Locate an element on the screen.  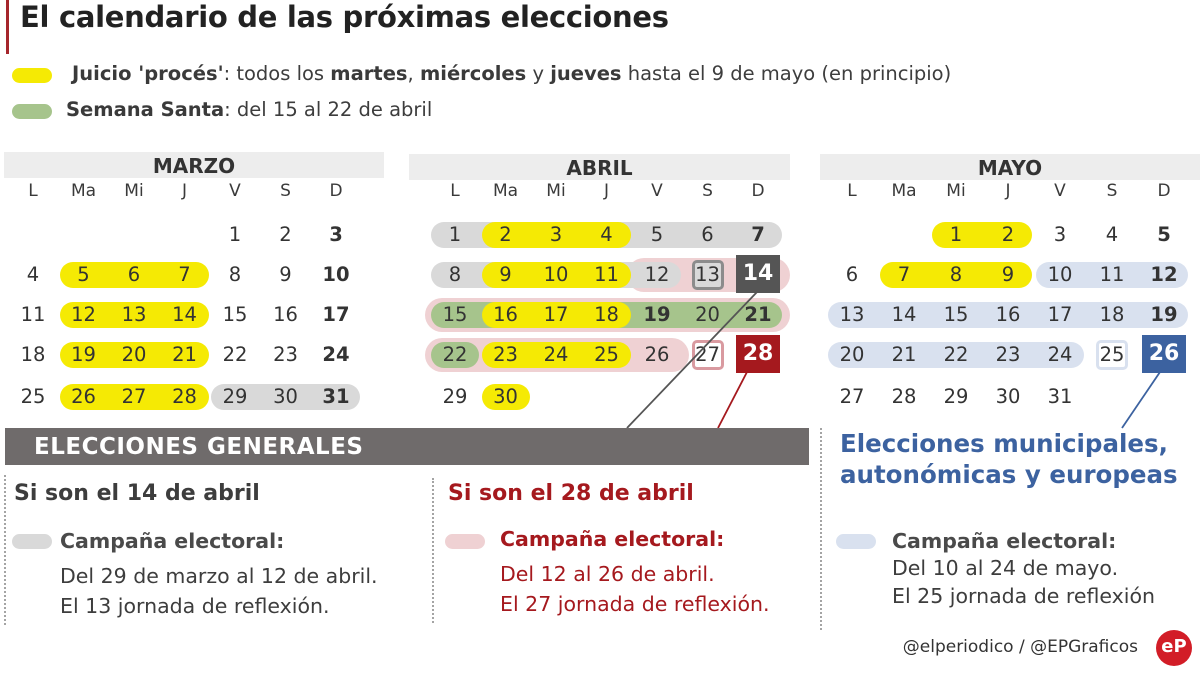
weekday-abril-4: V is located at coordinates (657, 191).